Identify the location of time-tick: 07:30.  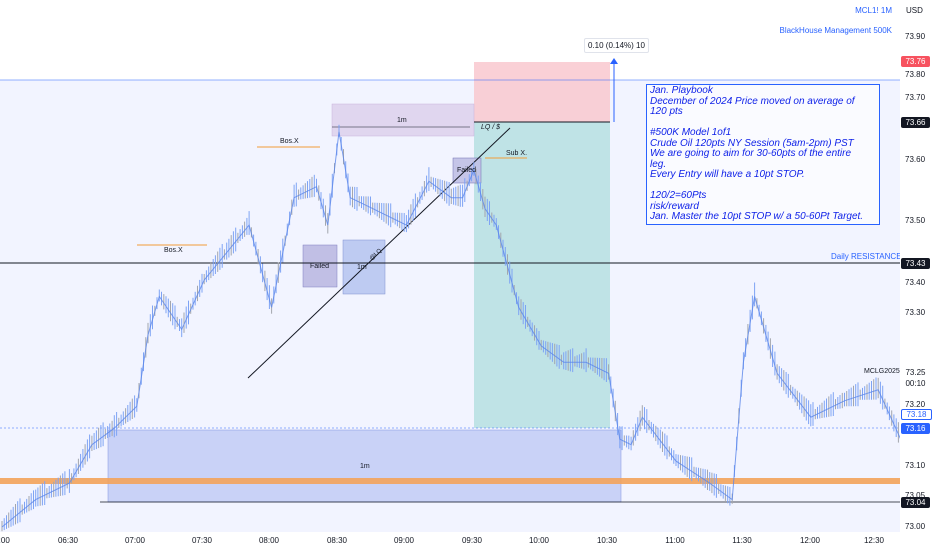
(202, 540).